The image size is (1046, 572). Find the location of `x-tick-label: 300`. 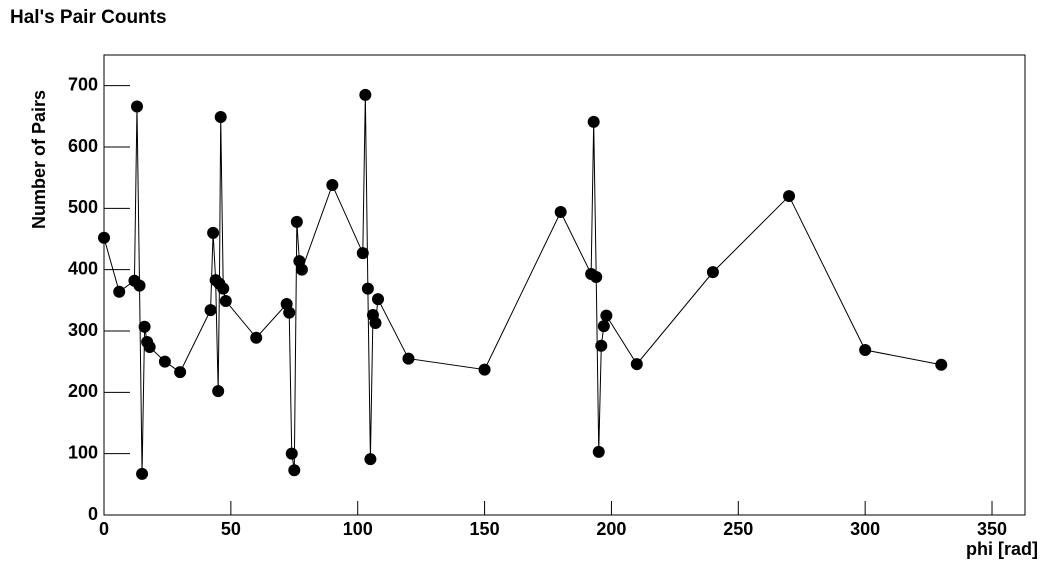

x-tick-label: 300 is located at coordinates (865, 529).